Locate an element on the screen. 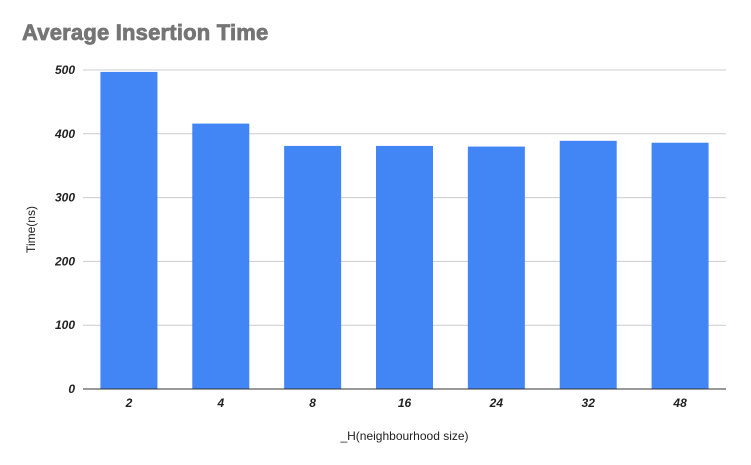  y-tick-label: 100 is located at coordinates (65, 325).